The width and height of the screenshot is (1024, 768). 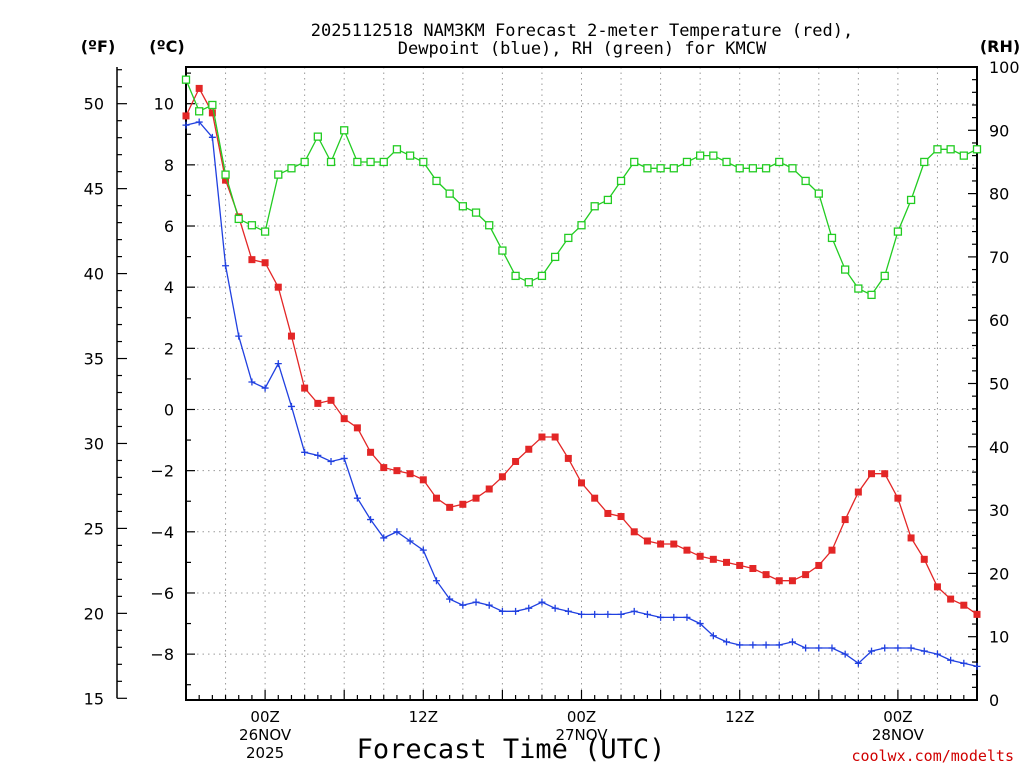 What do you see at coordinates (1004, 67) in the screenshot?
I see `rh-tick-label: 100` at bounding box center [1004, 67].